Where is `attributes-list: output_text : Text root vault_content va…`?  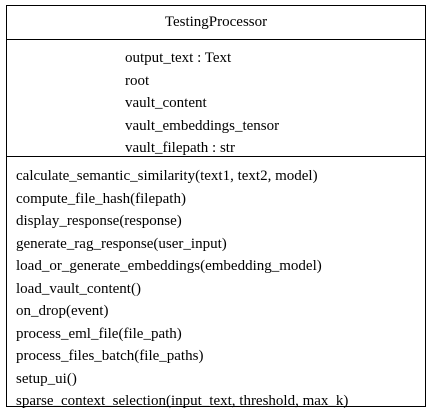 attributes-list: output_text : Text root vault_content va… is located at coordinates (202, 103).